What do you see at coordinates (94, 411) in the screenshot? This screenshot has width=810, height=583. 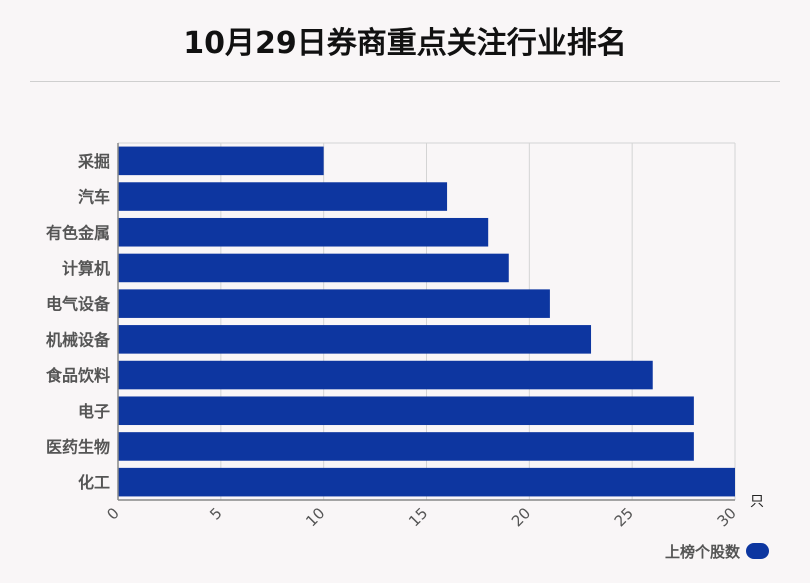 I see `category-label: 电子` at bounding box center [94, 411].